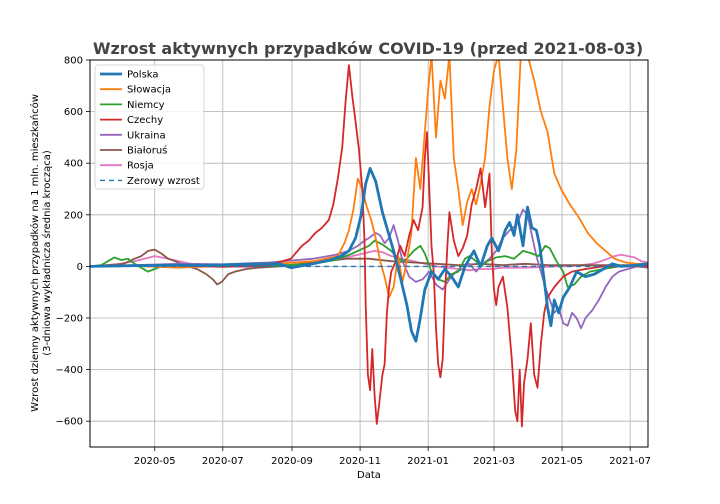 The height and width of the screenshot is (504, 720). What do you see at coordinates (143, 75) in the screenshot?
I see `legend-label-0: Polska` at bounding box center [143, 75].